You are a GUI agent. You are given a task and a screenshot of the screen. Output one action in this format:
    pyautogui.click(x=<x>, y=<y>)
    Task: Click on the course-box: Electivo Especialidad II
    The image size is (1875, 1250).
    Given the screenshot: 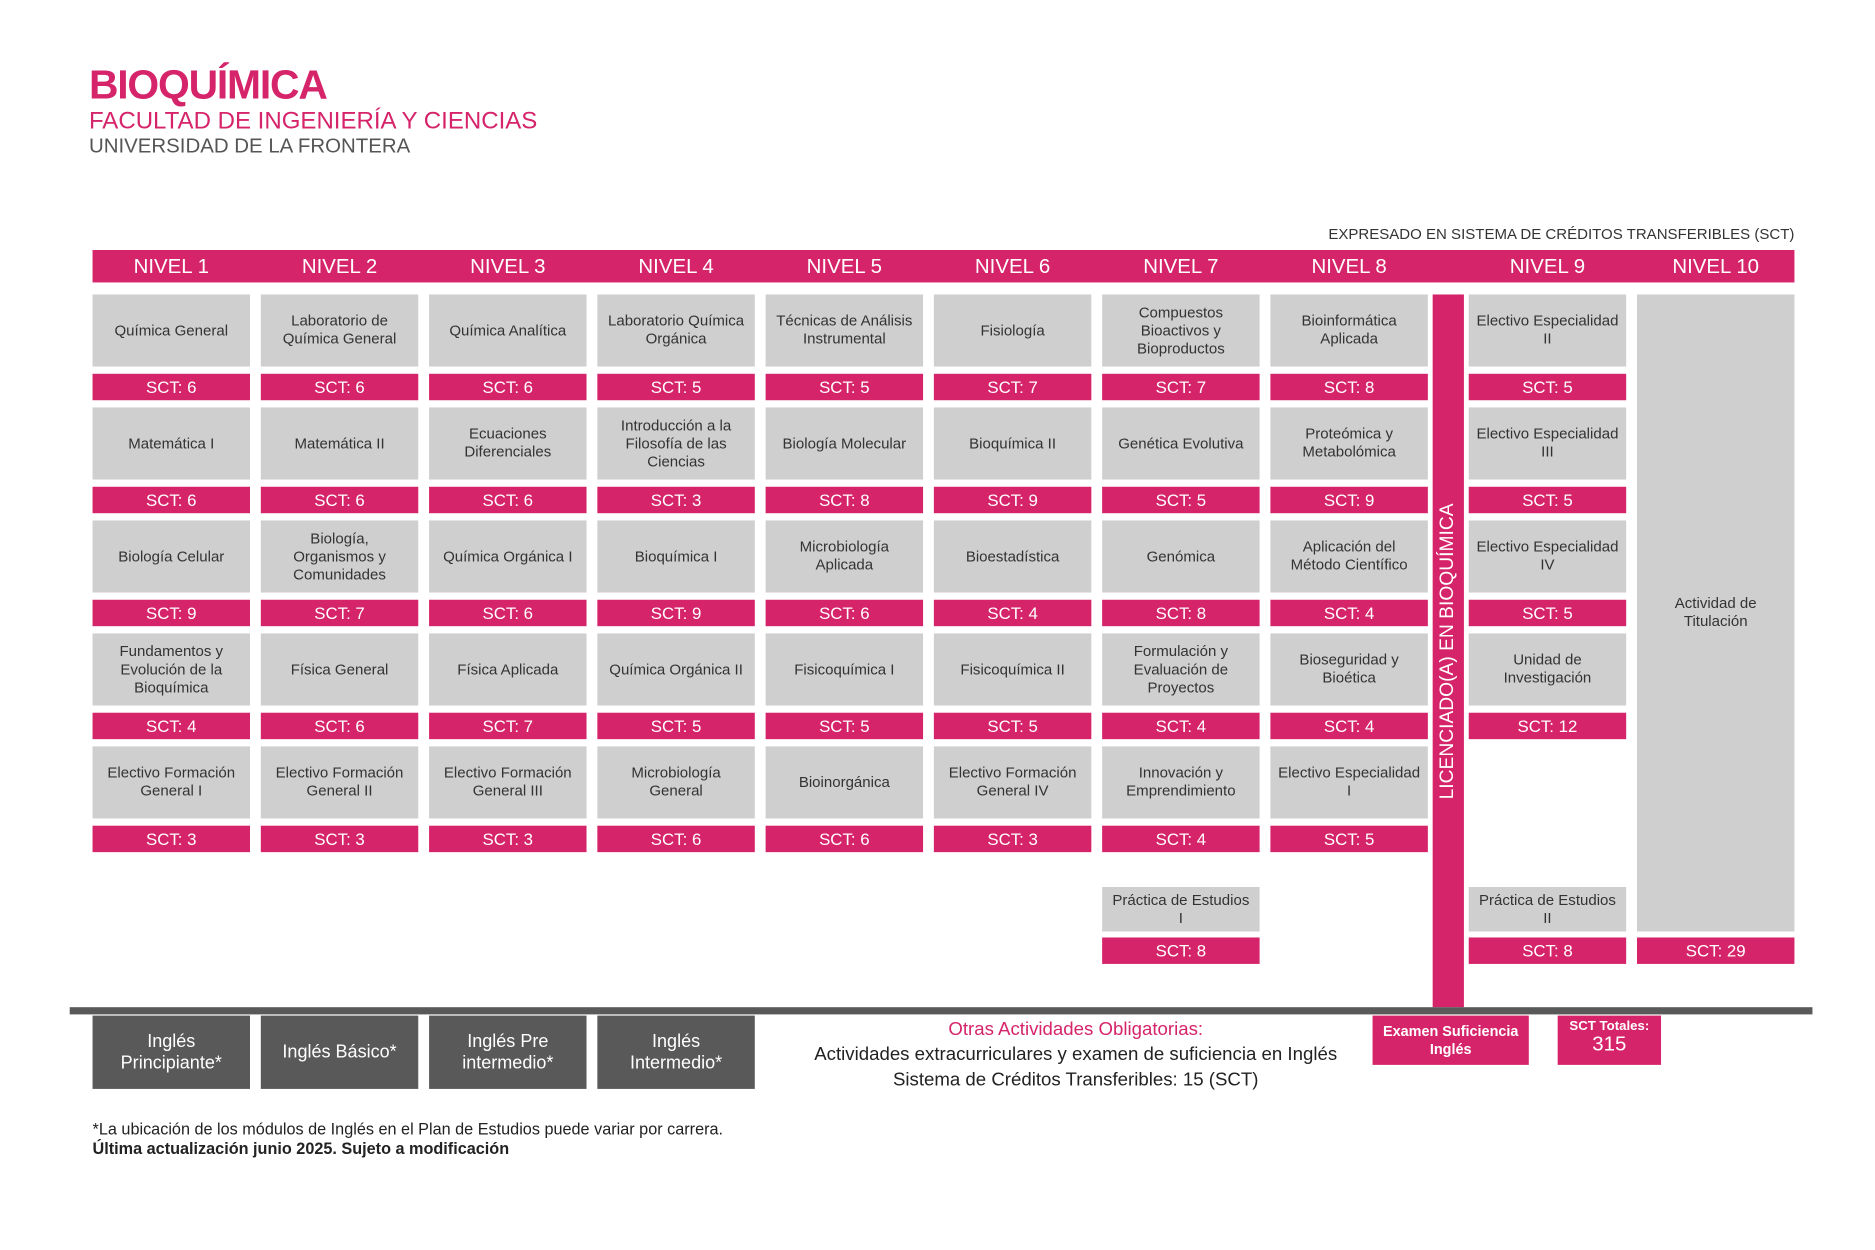 What is the action you would take?
    pyautogui.click(x=1547, y=330)
    